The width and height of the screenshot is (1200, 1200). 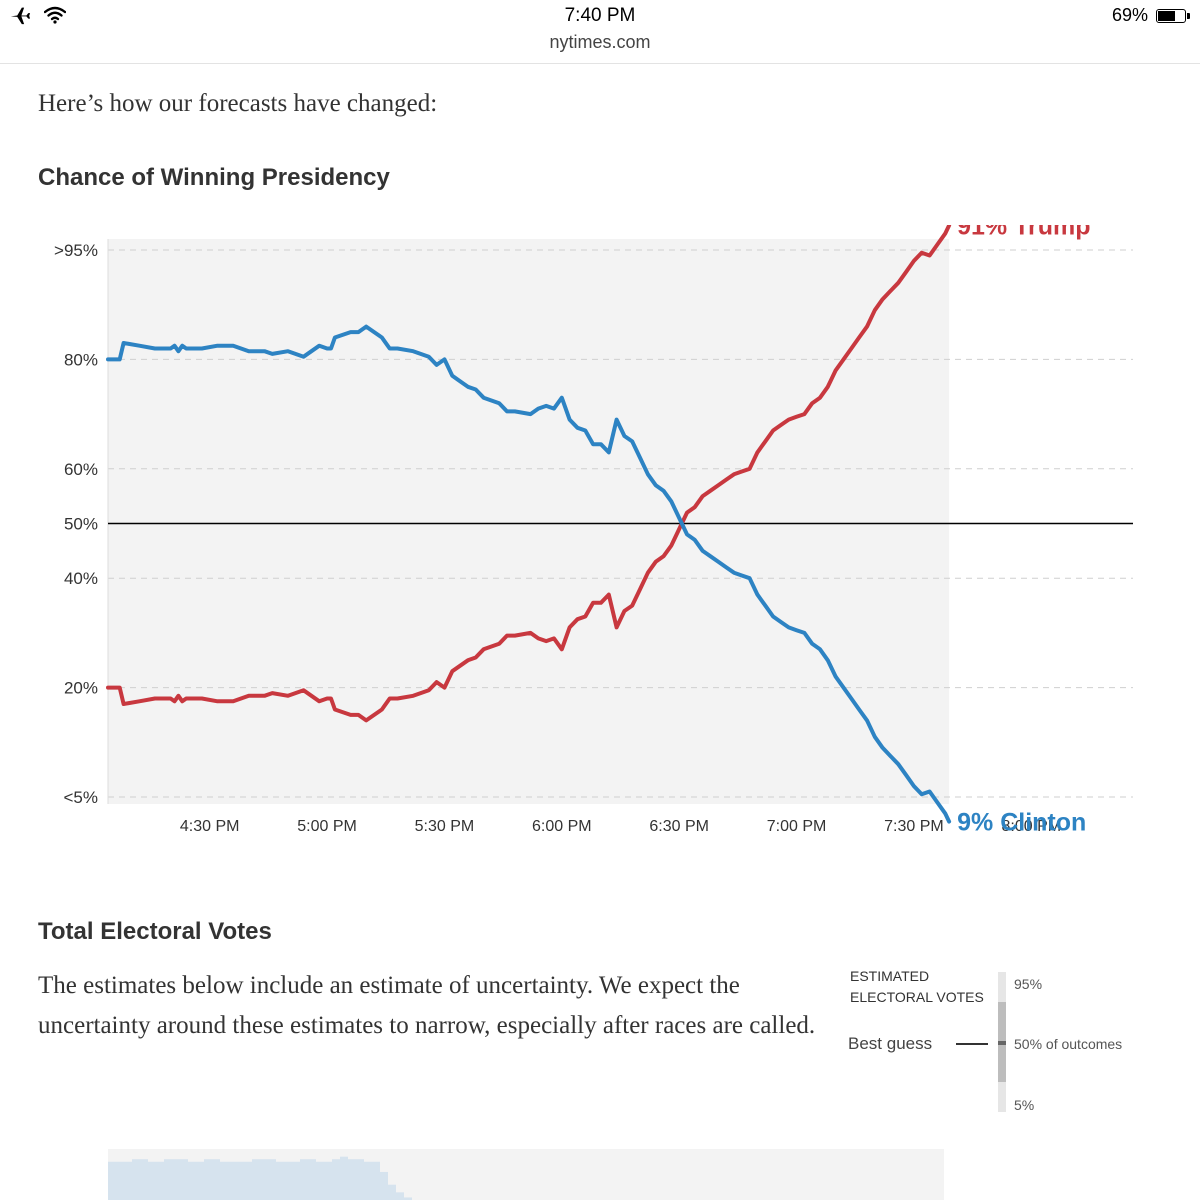 I want to click on status-divider, so click(x=600, y=63).